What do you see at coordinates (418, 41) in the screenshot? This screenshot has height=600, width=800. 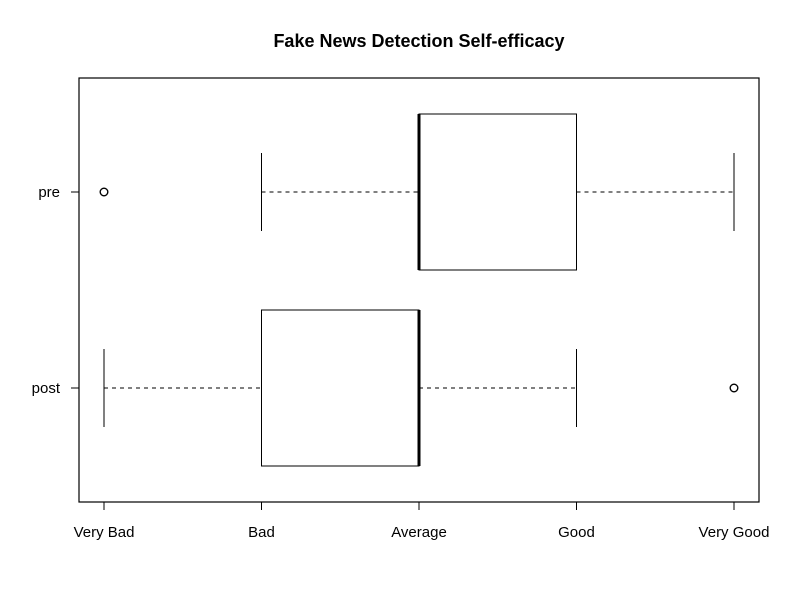 I see `chart-title: Fake News Detection Self-efficacy` at bounding box center [418, 41].